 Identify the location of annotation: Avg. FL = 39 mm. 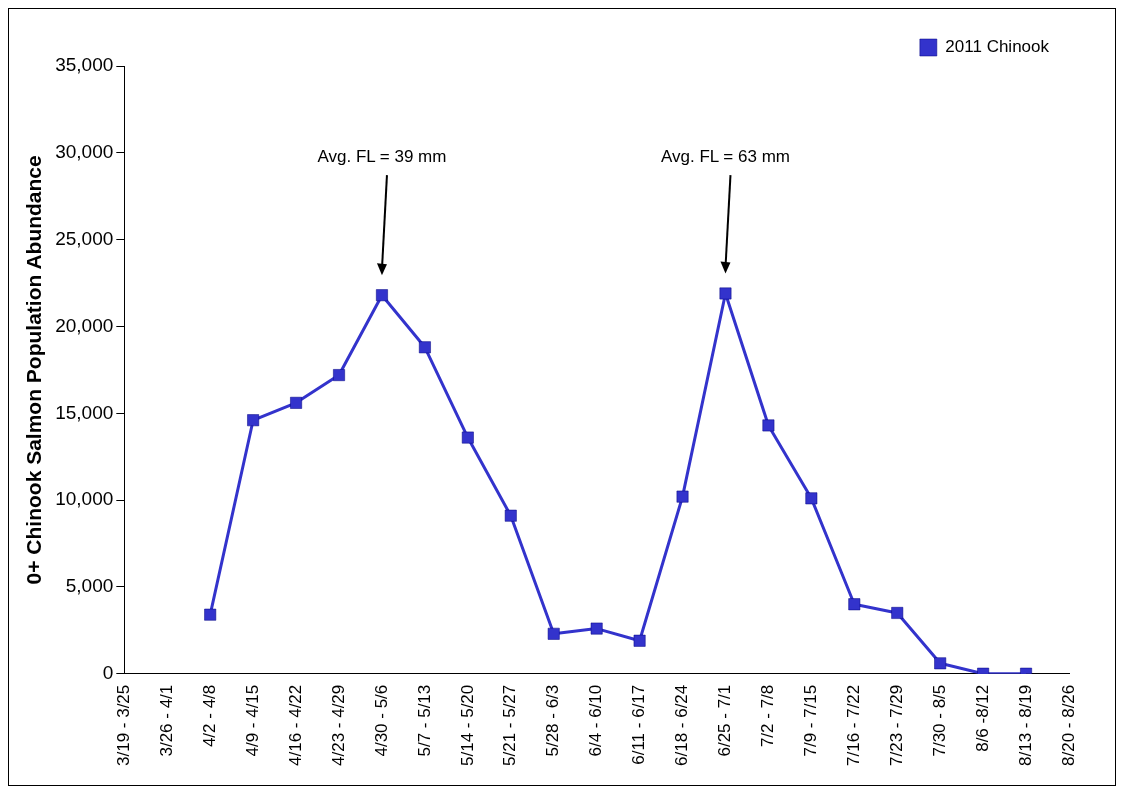
(382, 156).